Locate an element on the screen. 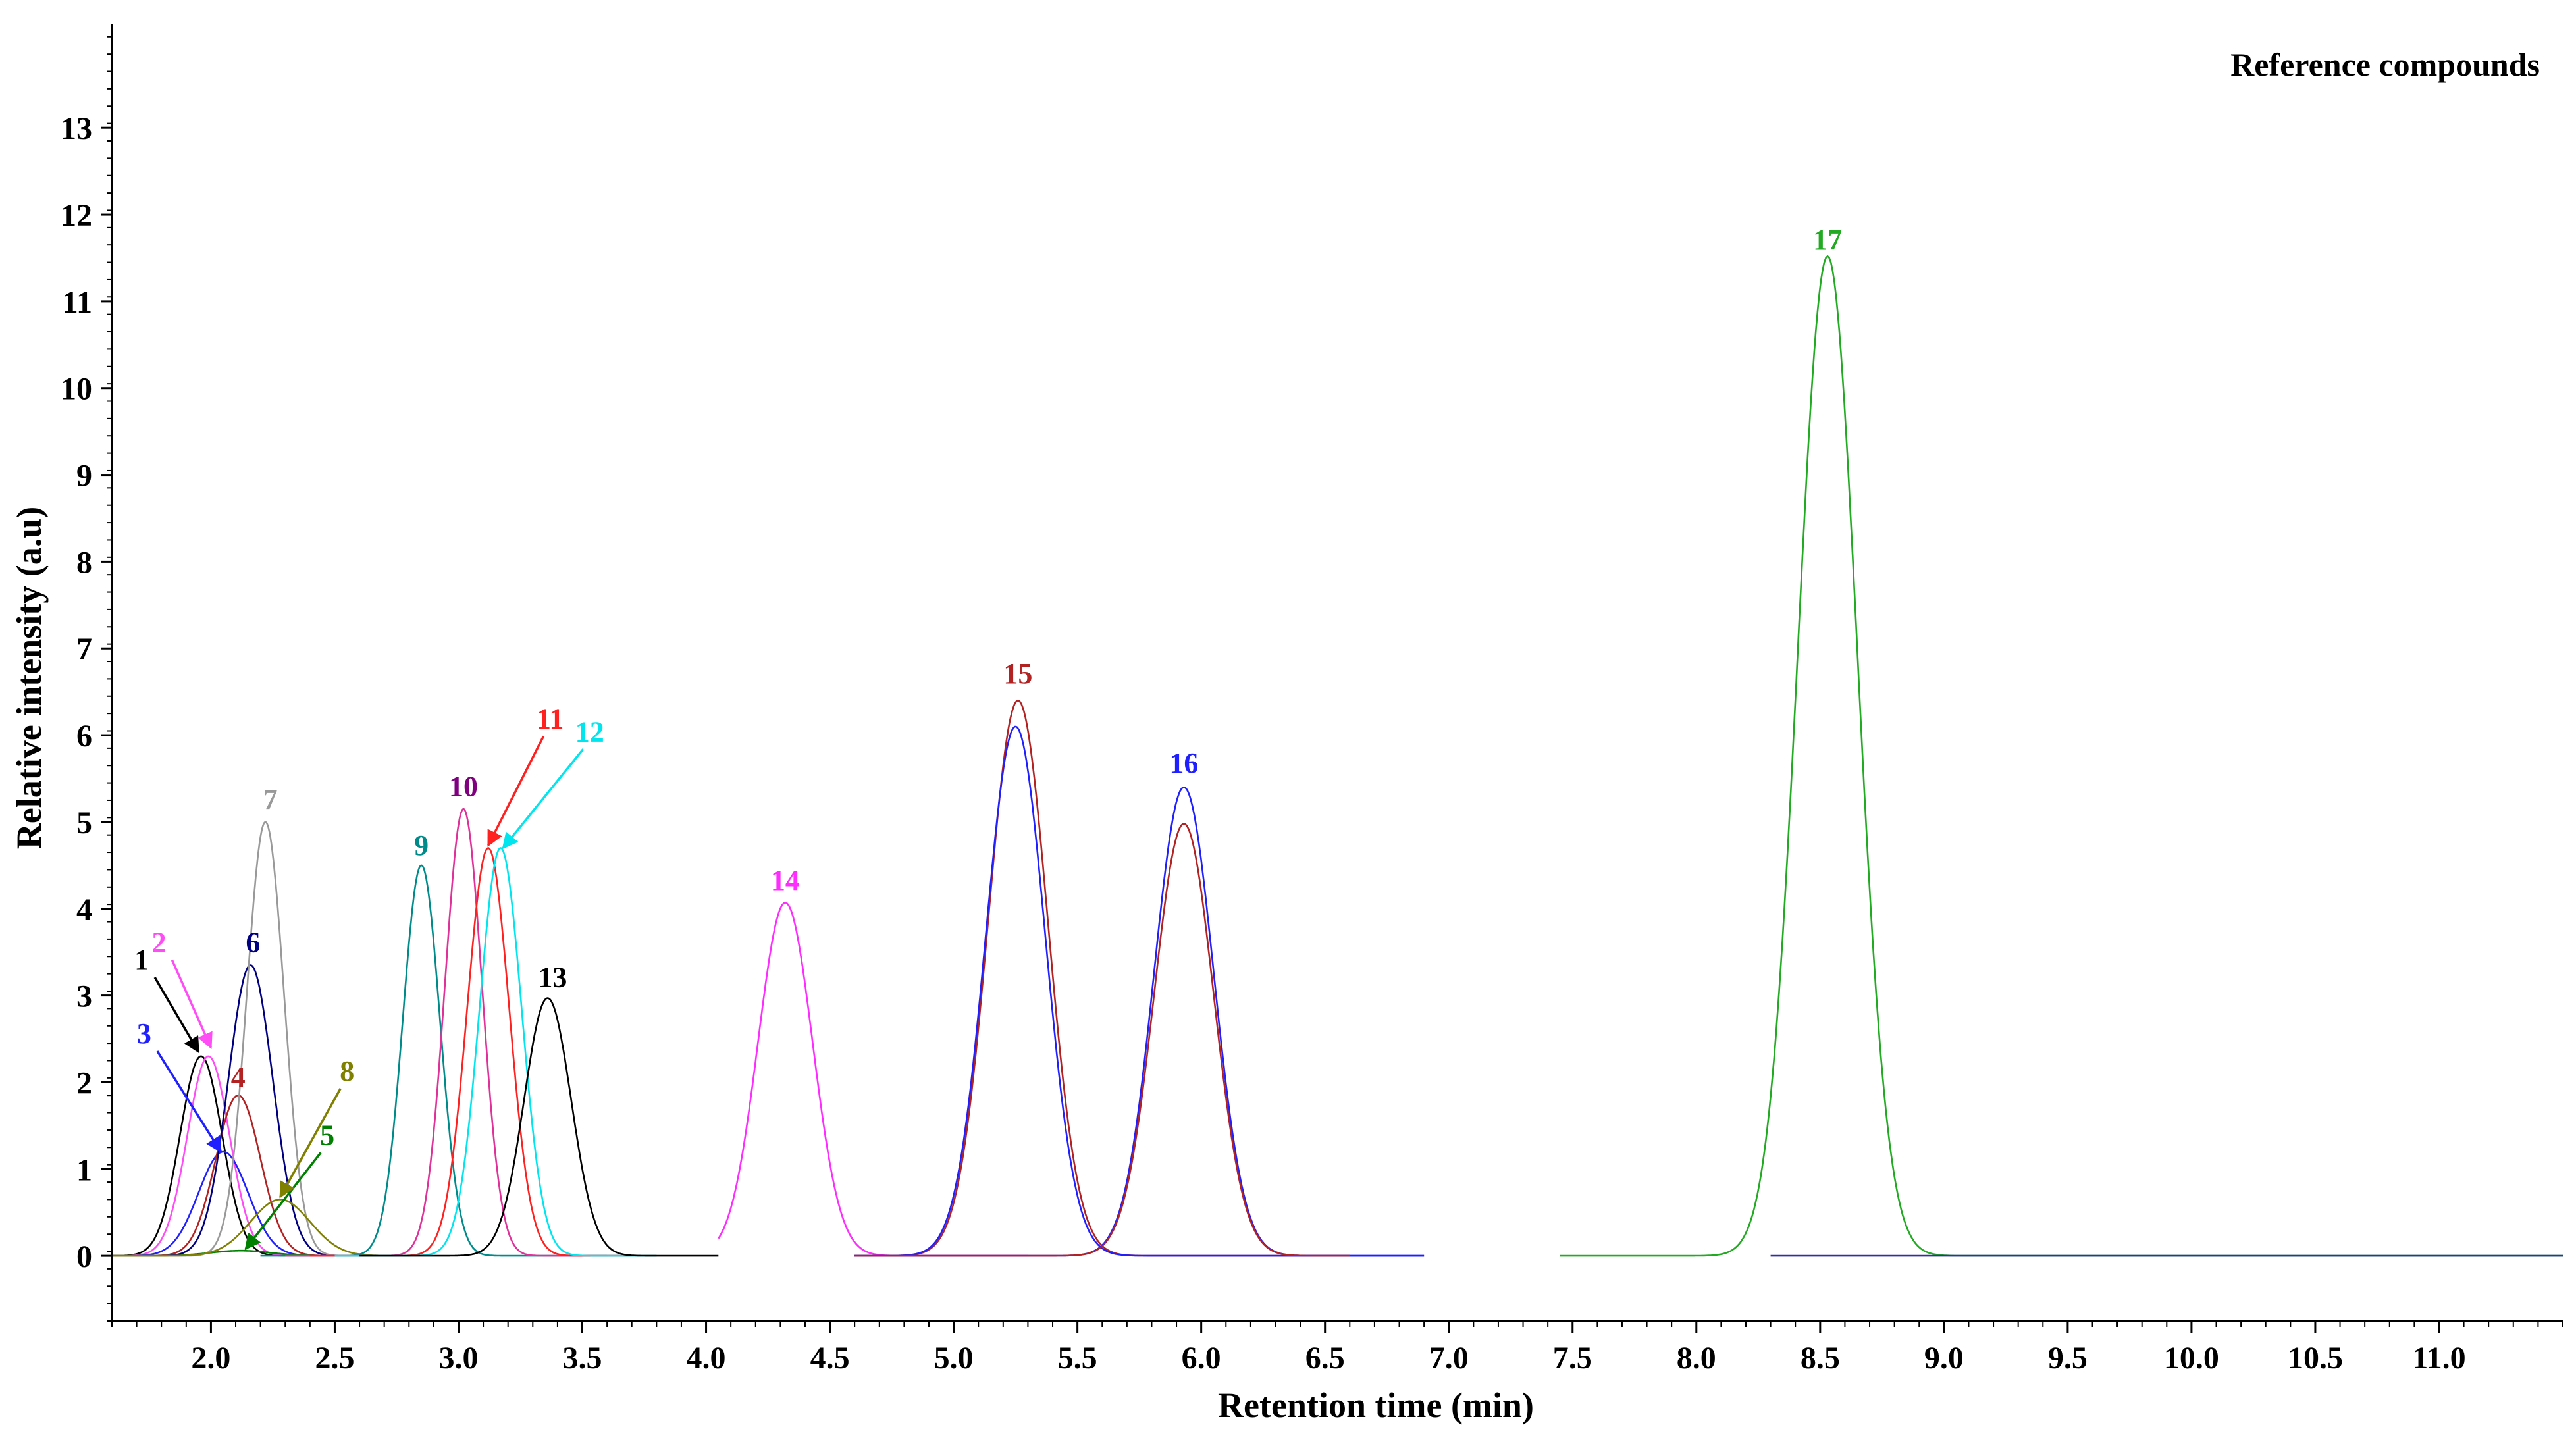 The height and width of the screenshot is (1446, 2576). x-axis-title: Retention time (min) is located at coordinates (1376, 1405).